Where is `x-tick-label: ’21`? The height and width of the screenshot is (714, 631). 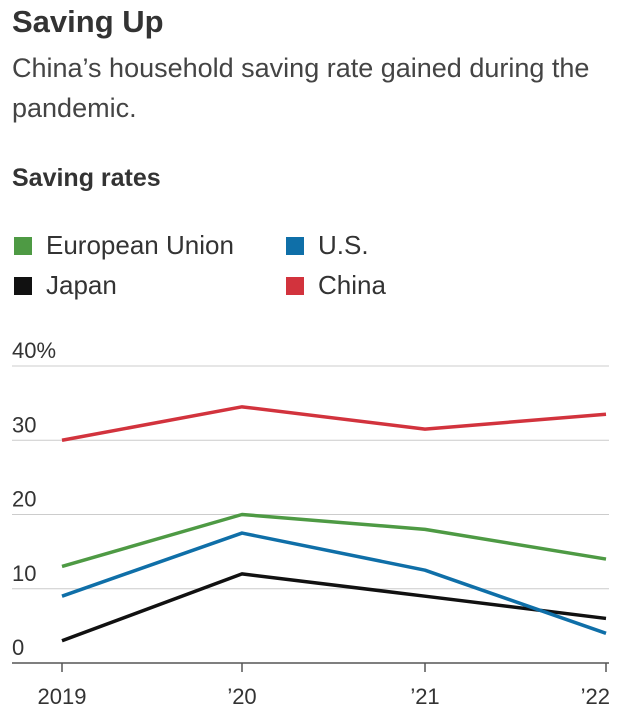
x-tick-label: ’21 is located at coordinates (424, 696).